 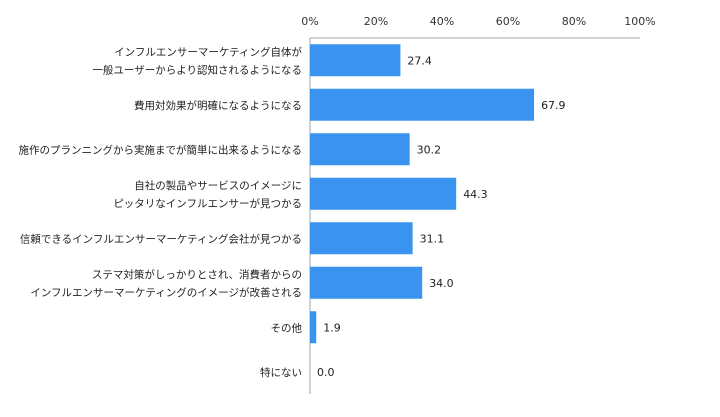 I want to click on value-label: 31.1, so click(x=432, y=238).